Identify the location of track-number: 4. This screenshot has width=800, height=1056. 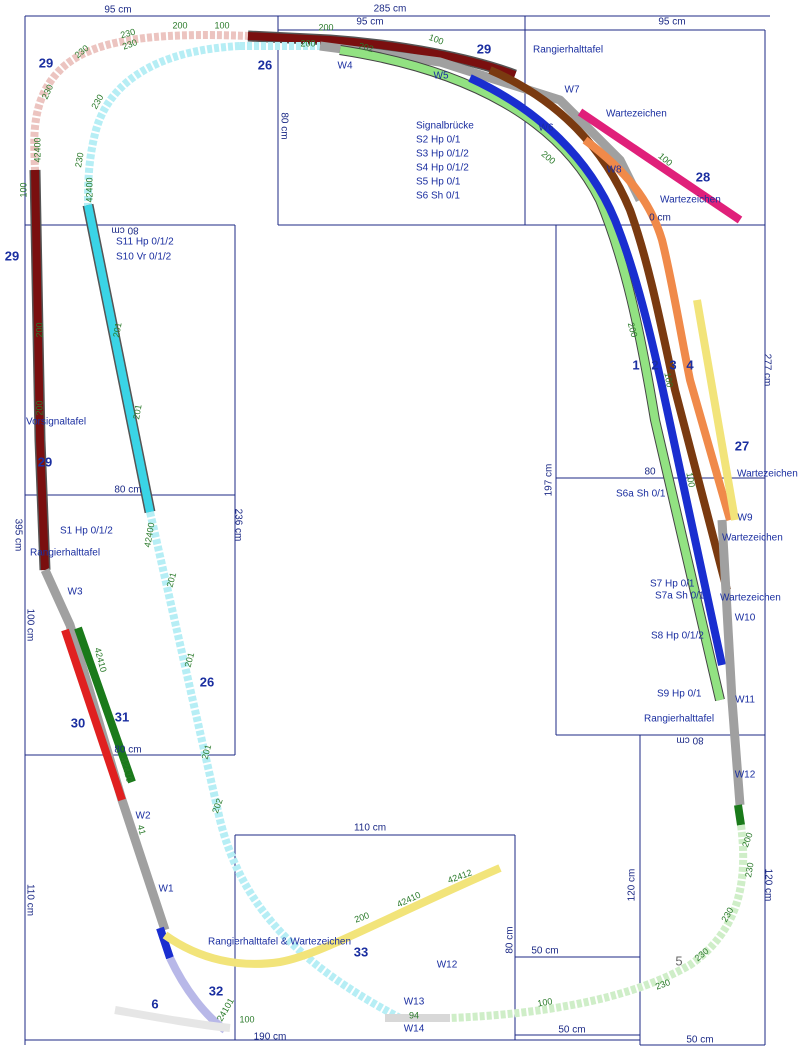
(690, 364).